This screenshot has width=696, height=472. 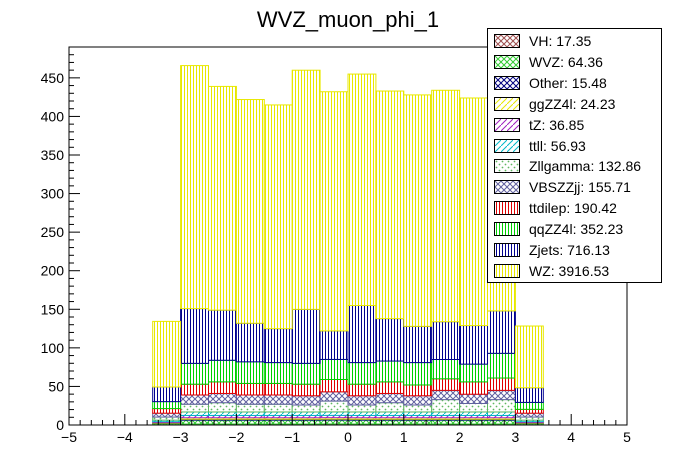 What do you see at coordinates (69, 437) in the screenshot?
I see `x-tick-label: −5` at bounding box center [69, 437].